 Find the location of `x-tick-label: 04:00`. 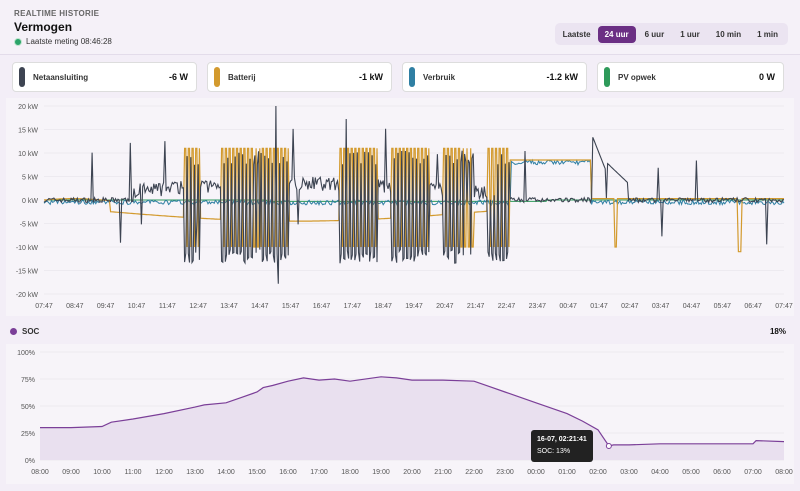

x-tick-label: 04:00 is located at coordinates (660, 472).